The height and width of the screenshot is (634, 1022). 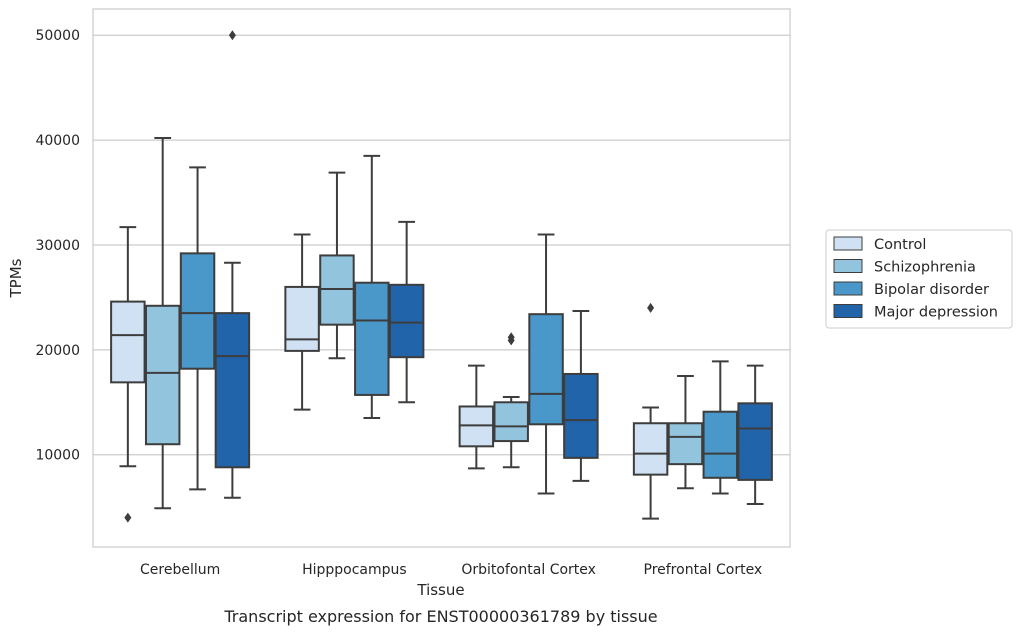 I want to click on y-axis-title: TPMs, so click(x=16, y=278).